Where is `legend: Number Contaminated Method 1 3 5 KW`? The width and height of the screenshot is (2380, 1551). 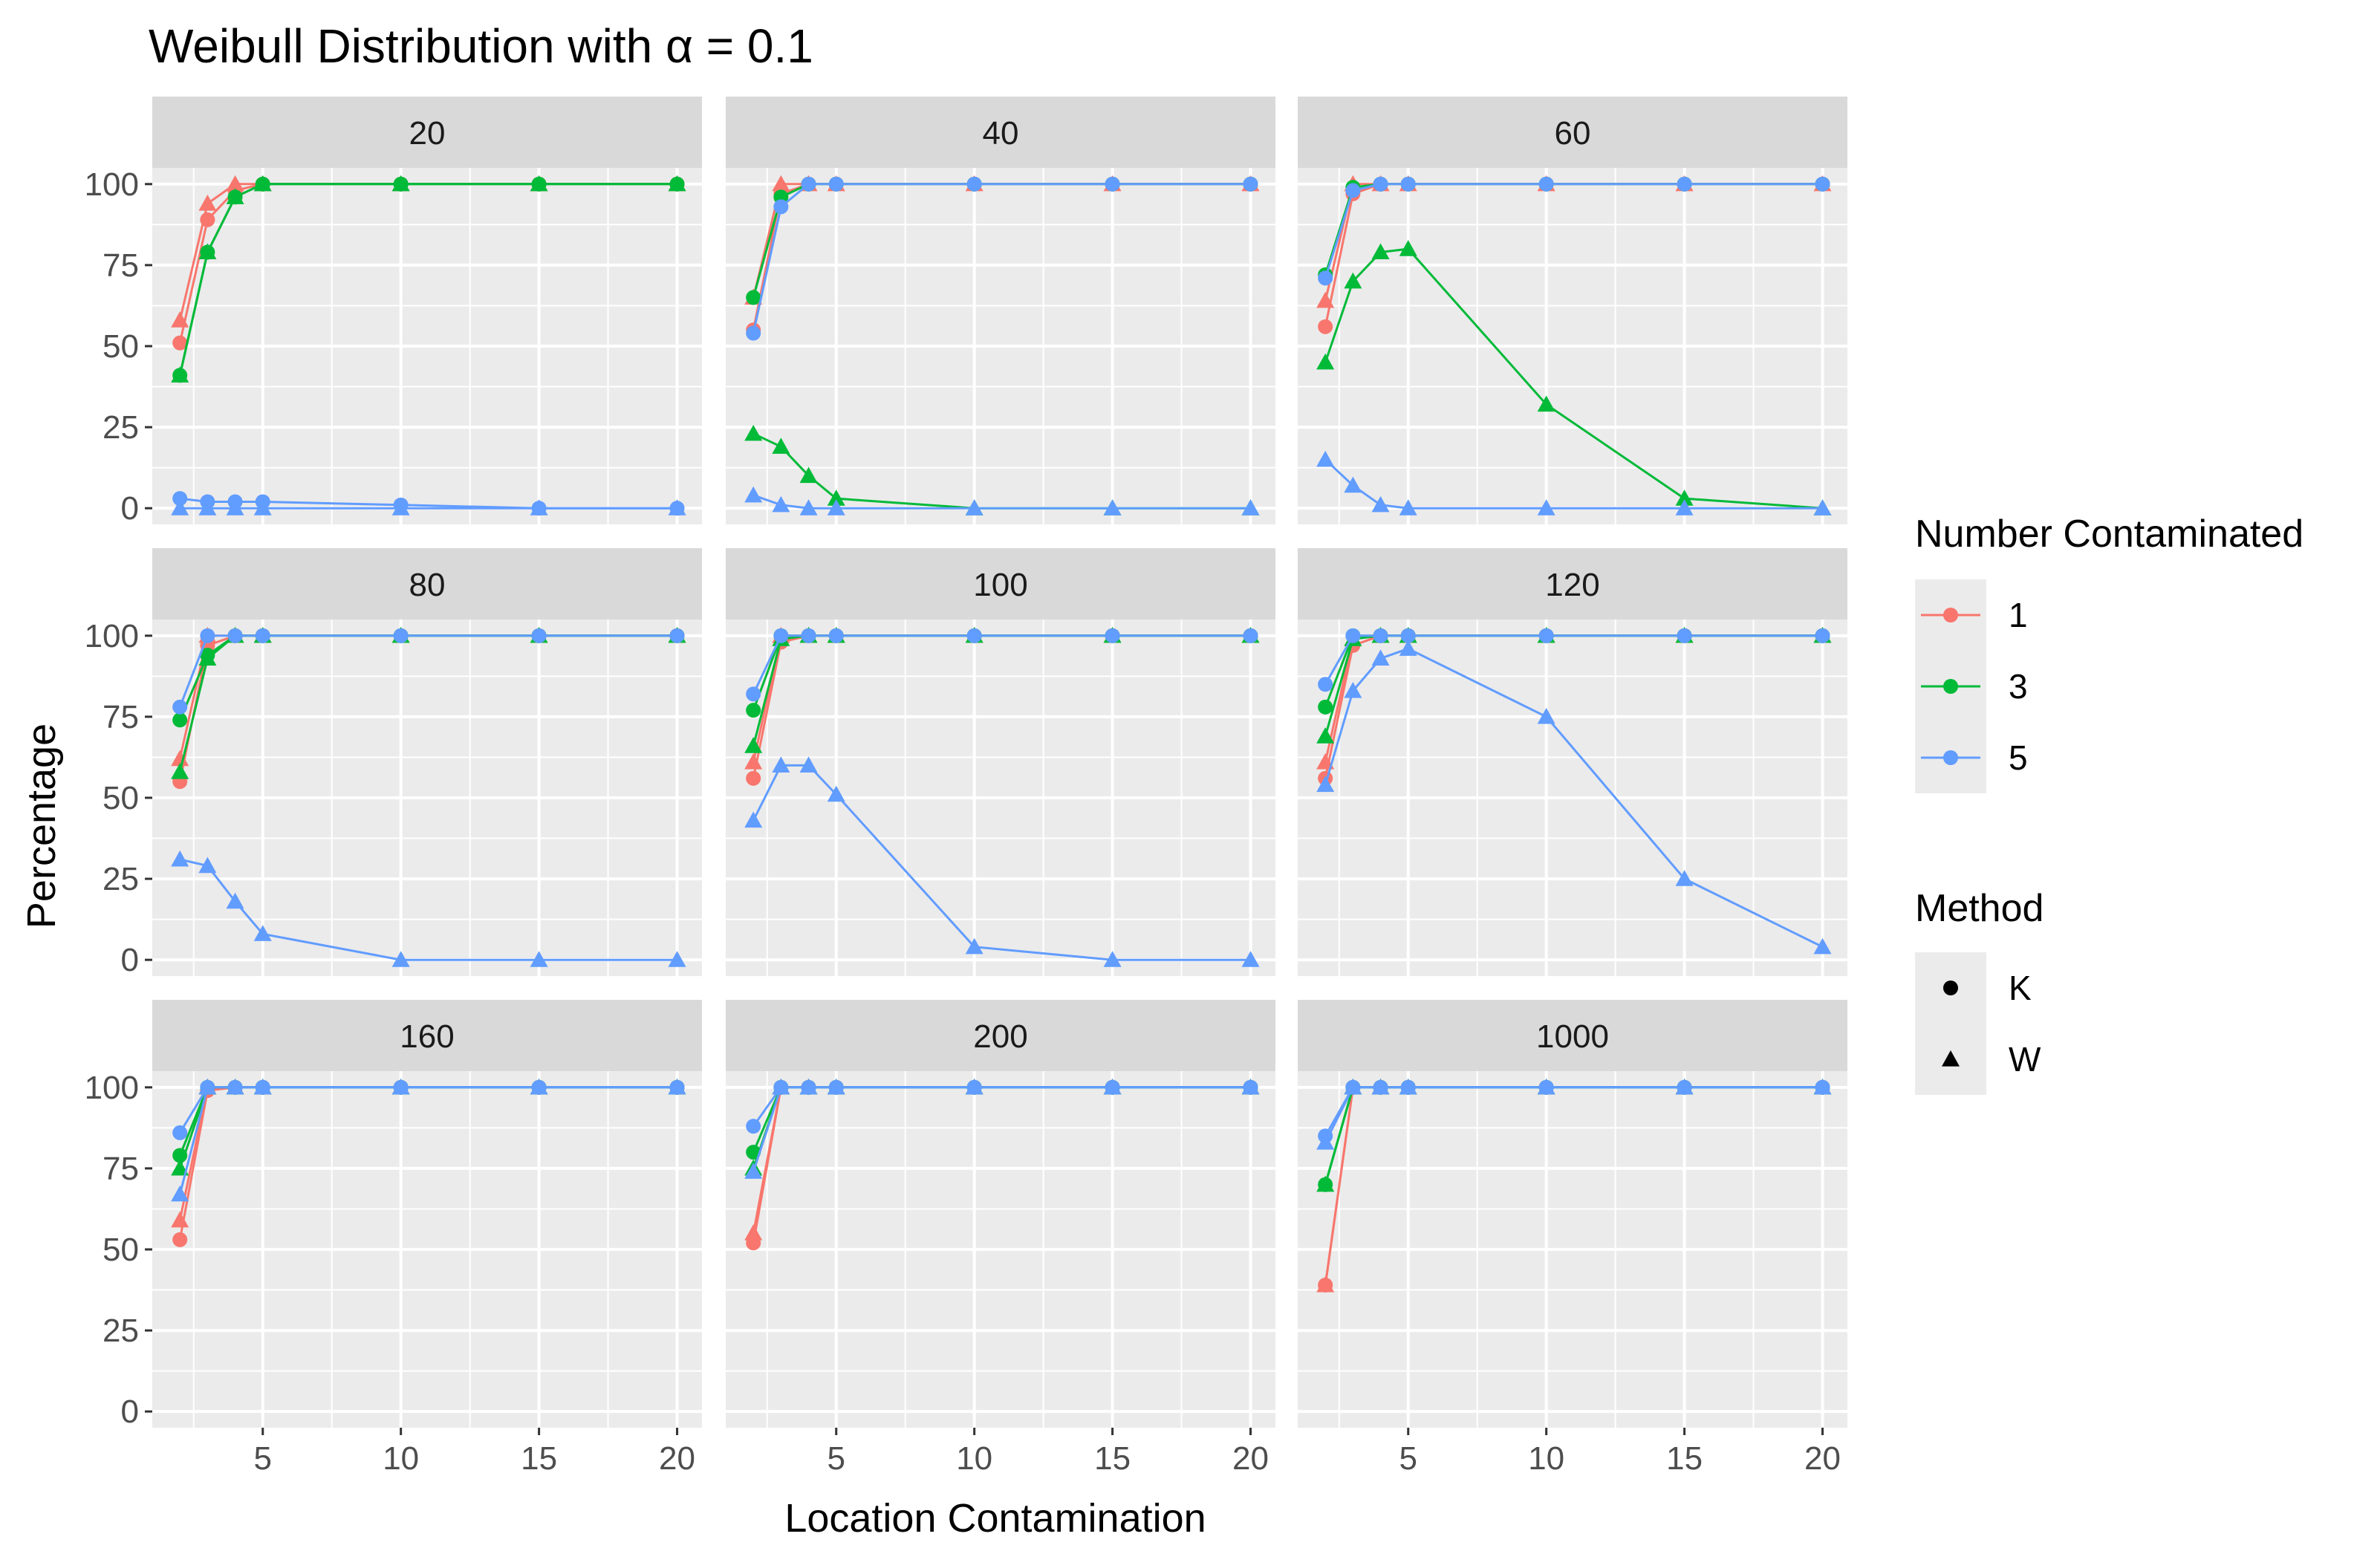 legend: Number Contaminated Method 1 3 5 KW is located at coordinates (2109, 804).